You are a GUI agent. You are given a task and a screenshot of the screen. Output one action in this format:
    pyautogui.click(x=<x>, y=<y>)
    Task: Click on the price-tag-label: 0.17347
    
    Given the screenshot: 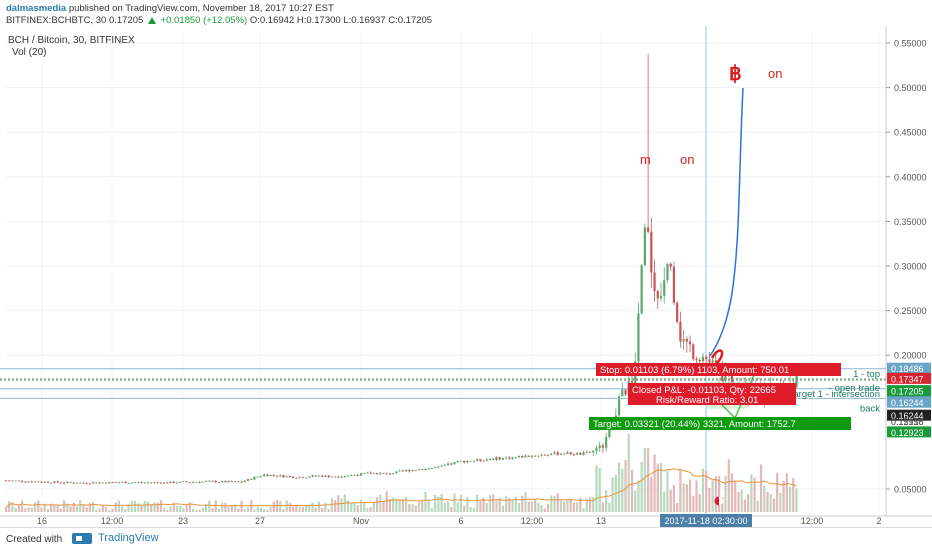 What is the action you would take?
    pyautogui.click(x=907, y=379)
    